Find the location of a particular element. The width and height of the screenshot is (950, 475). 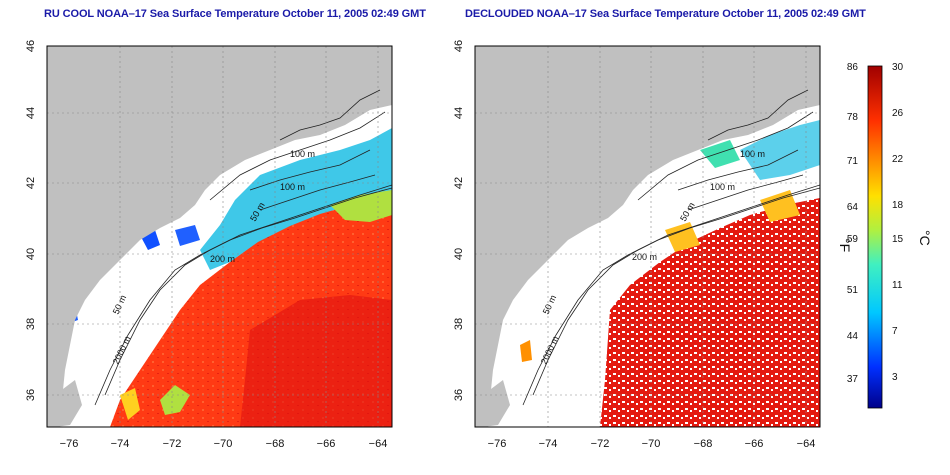

right-contour-label-2: 100 m is located at coordinates (722, 187).